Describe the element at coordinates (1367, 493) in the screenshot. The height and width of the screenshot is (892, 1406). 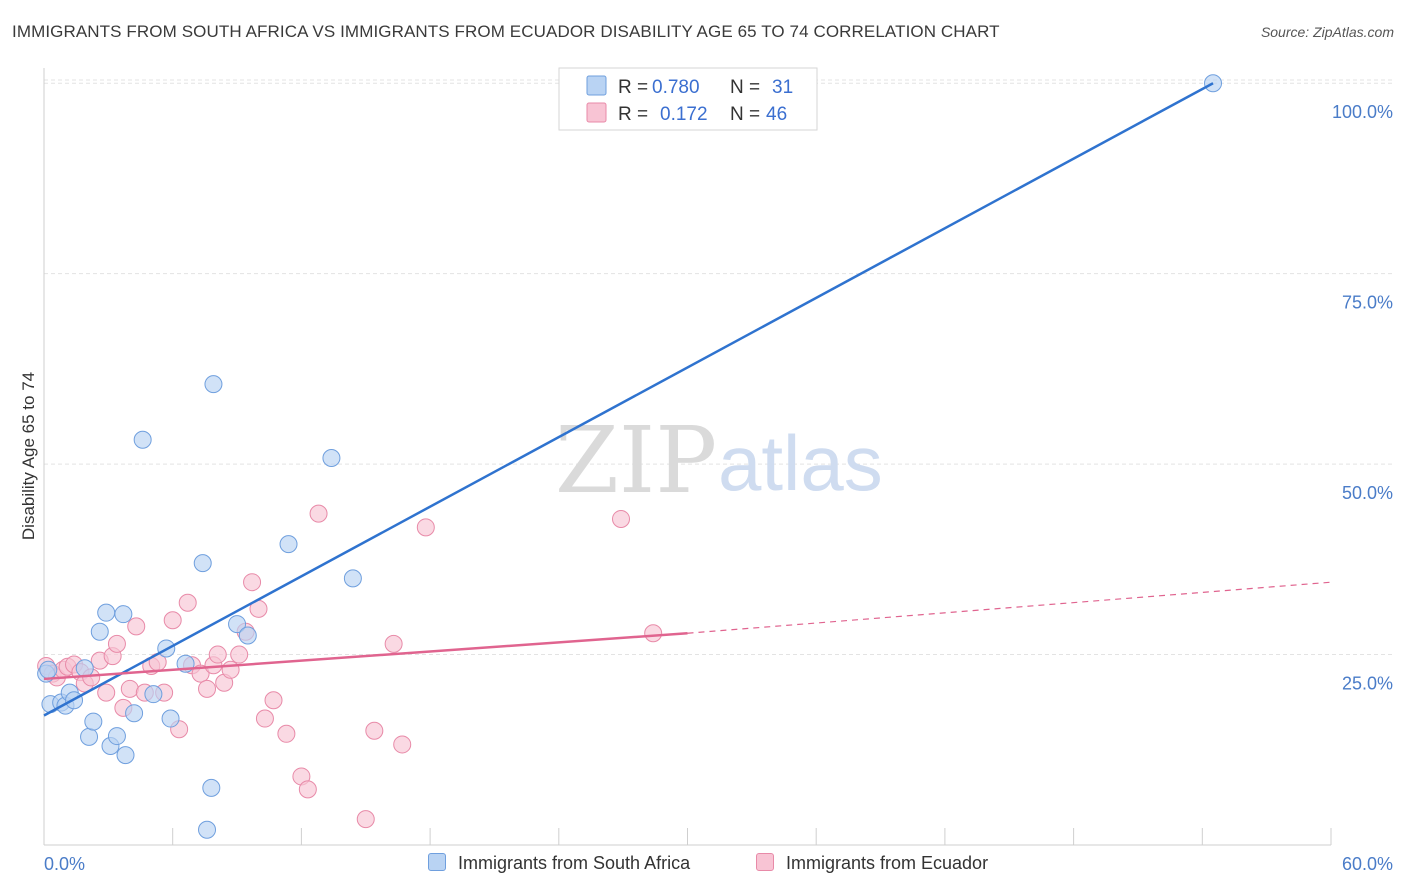
I see `y-tick-label-50: 50.0%` at that location.